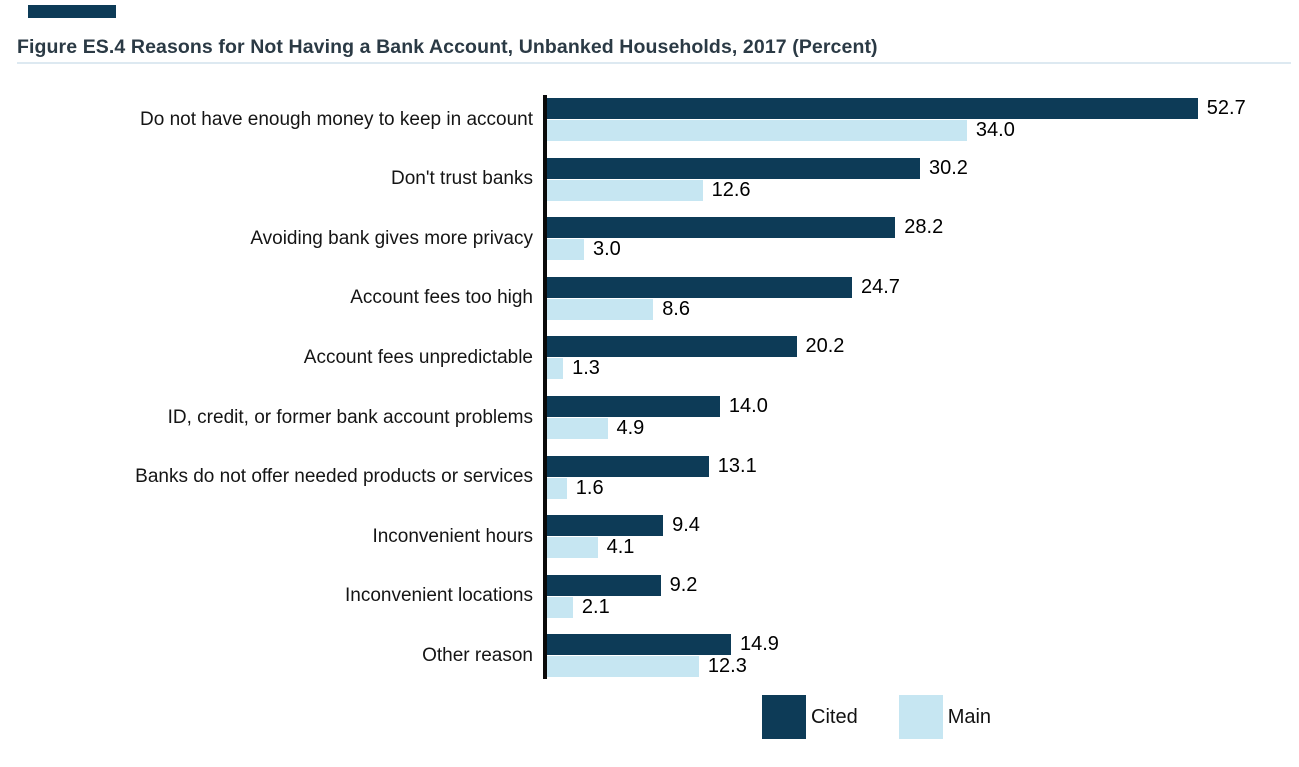  Describe the element at coordinates (545, 387) in the screenshot. I see `y-axis-line` at that location.